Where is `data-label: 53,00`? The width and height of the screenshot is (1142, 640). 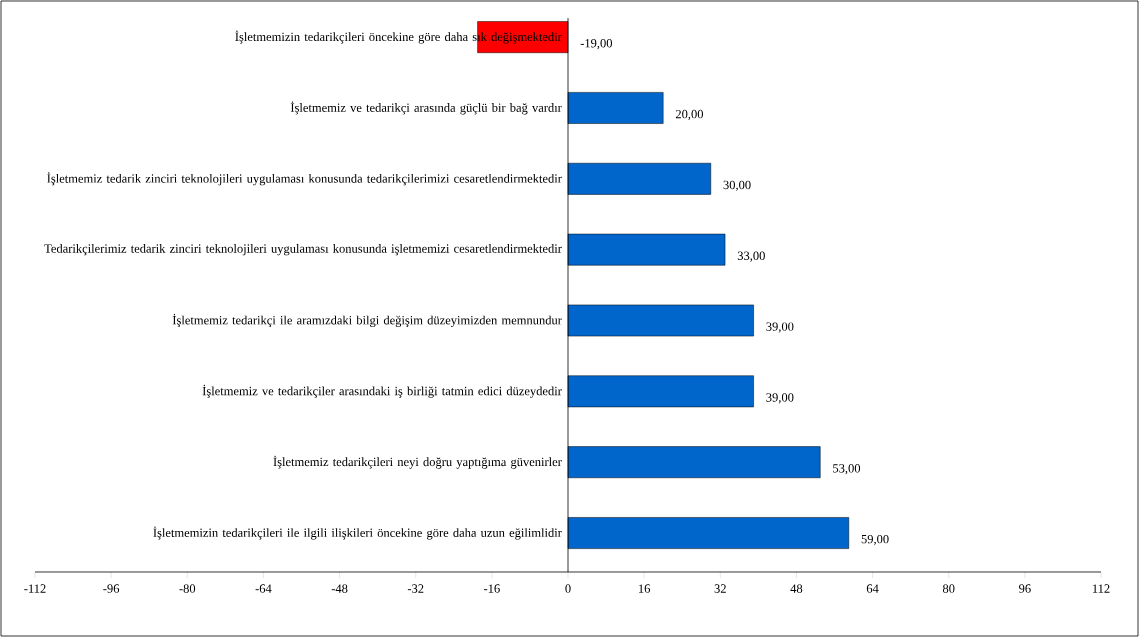 data-label: 53,00 is located at coordinates (847, 469).